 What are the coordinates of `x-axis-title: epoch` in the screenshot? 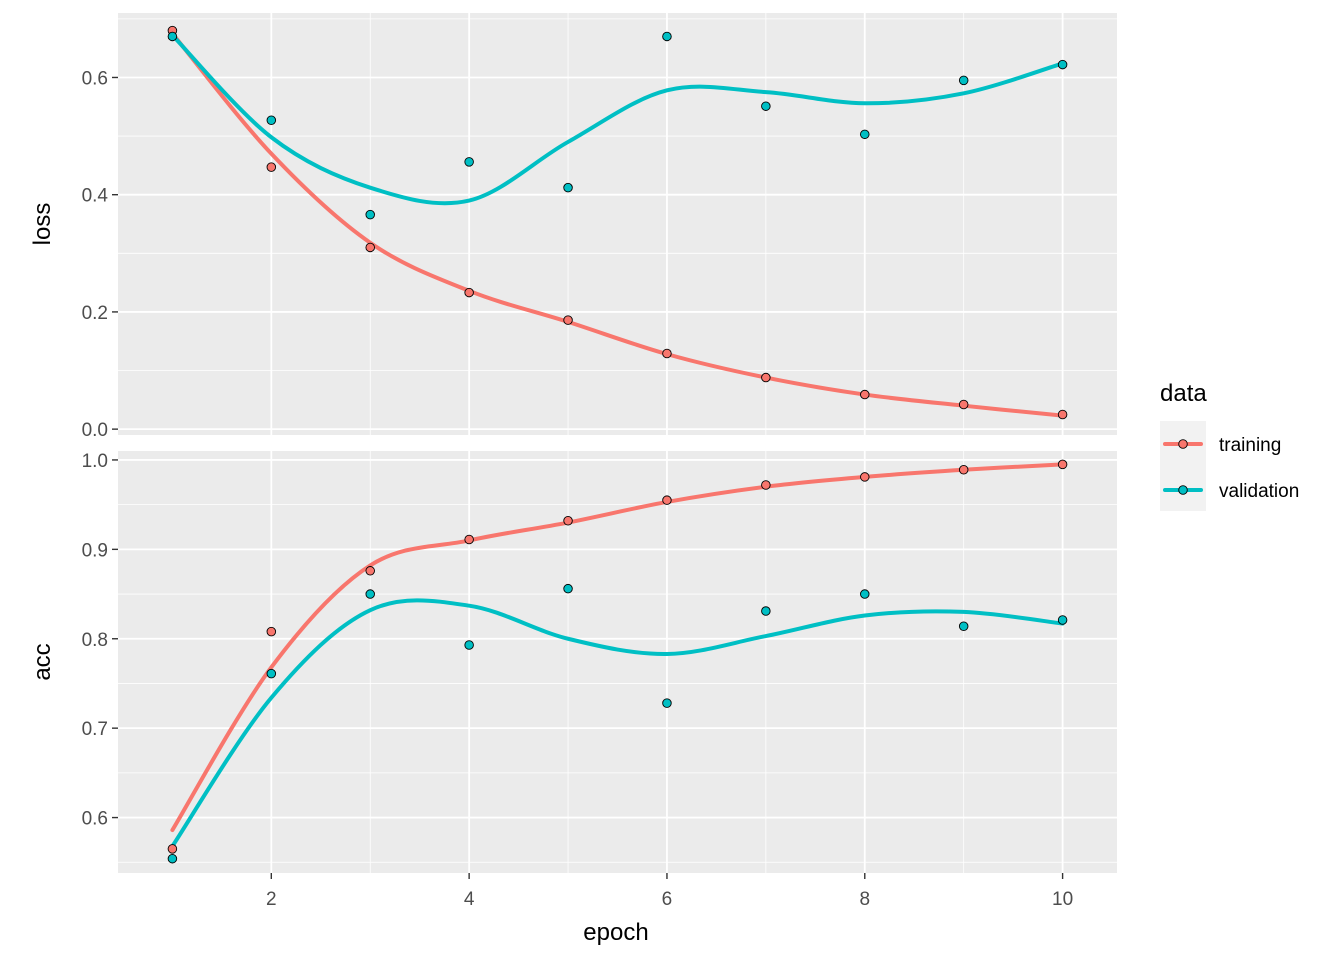 It's located at (615, 932).